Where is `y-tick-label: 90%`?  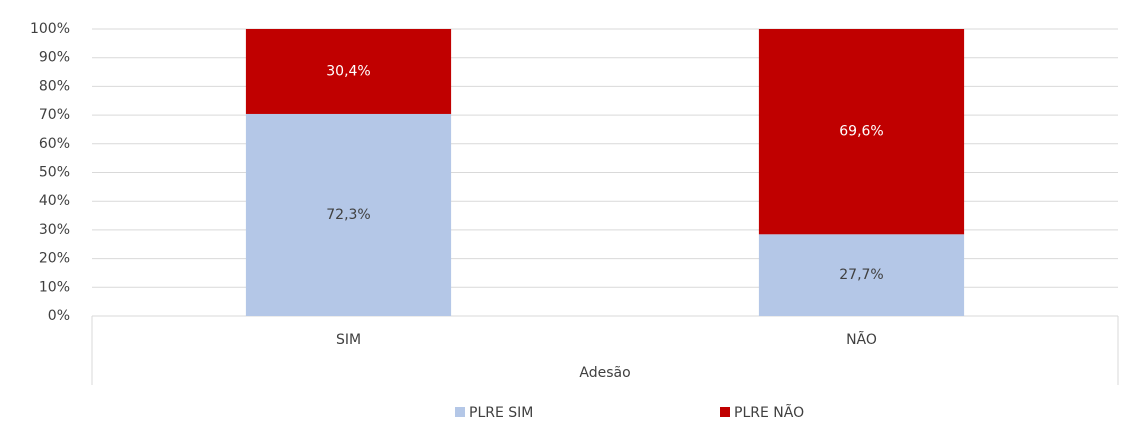 y-tick-label: 90% is located at coordinates (54, 58).